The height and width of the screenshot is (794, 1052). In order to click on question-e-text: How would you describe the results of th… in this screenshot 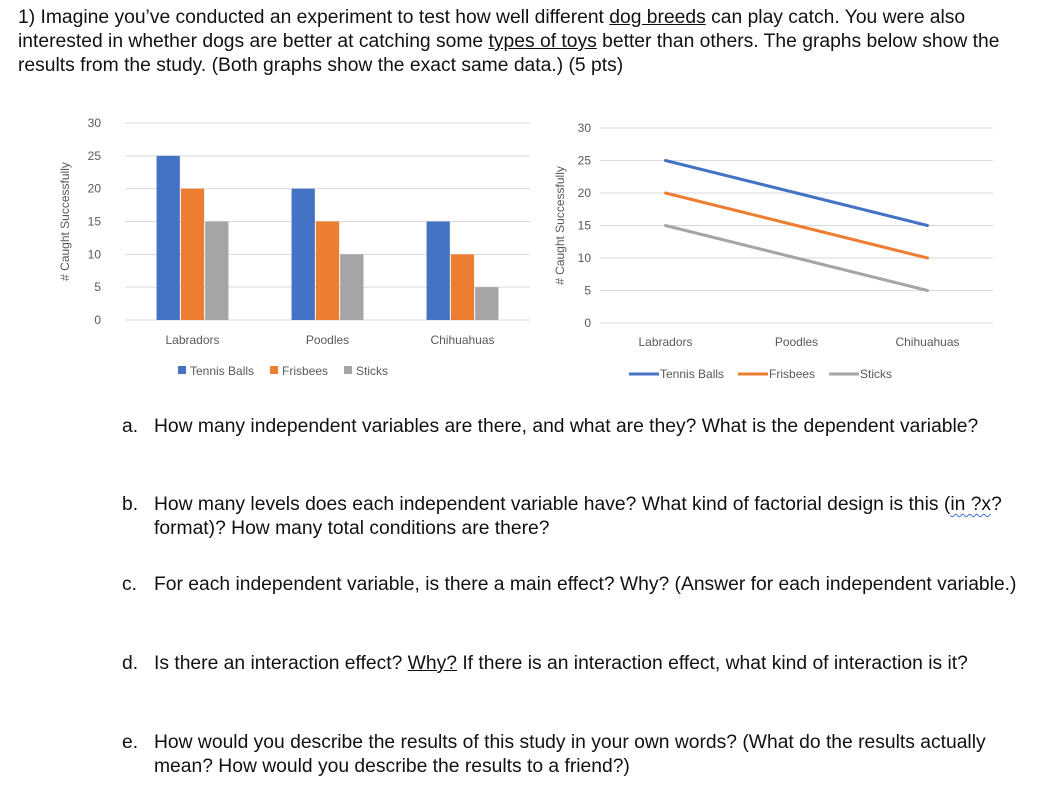, I will do `click(570, 754)`.